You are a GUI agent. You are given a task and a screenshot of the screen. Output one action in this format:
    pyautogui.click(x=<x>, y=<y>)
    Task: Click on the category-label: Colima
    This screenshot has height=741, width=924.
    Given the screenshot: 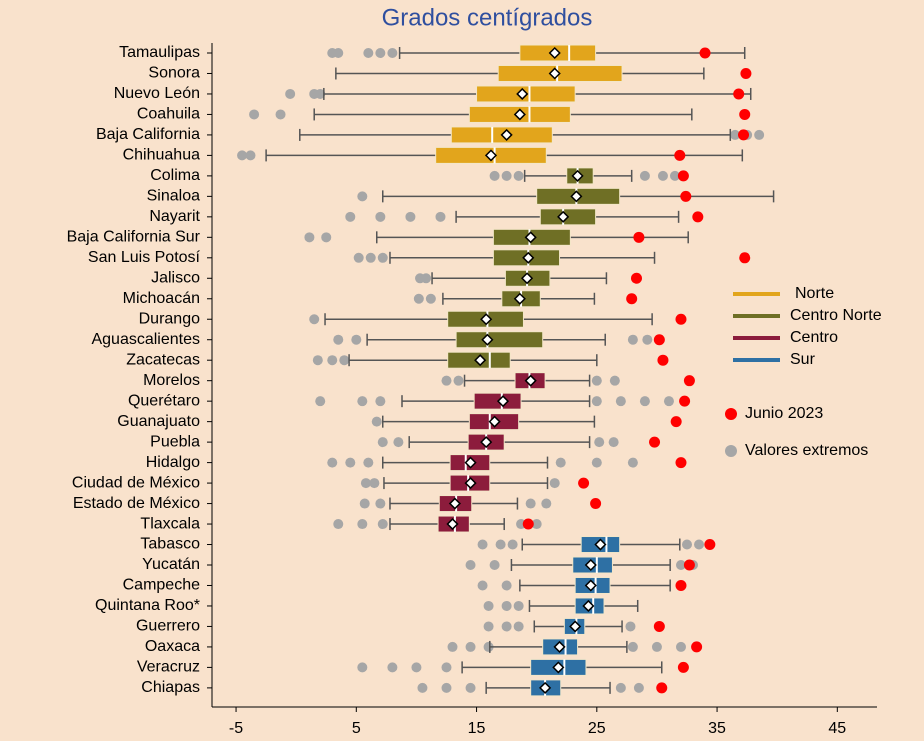 What is the action you would take?
    pyautogui.click(x=175, y=175)
    